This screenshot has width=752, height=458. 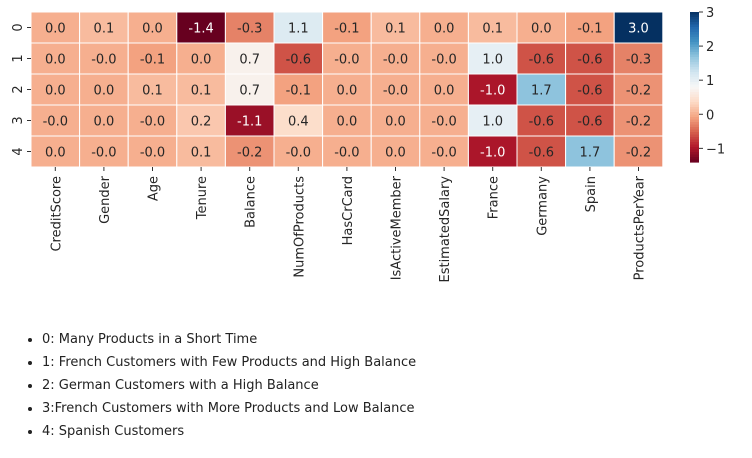 I want to click on x-tick-label: Spain, so click(x=591, y=194).